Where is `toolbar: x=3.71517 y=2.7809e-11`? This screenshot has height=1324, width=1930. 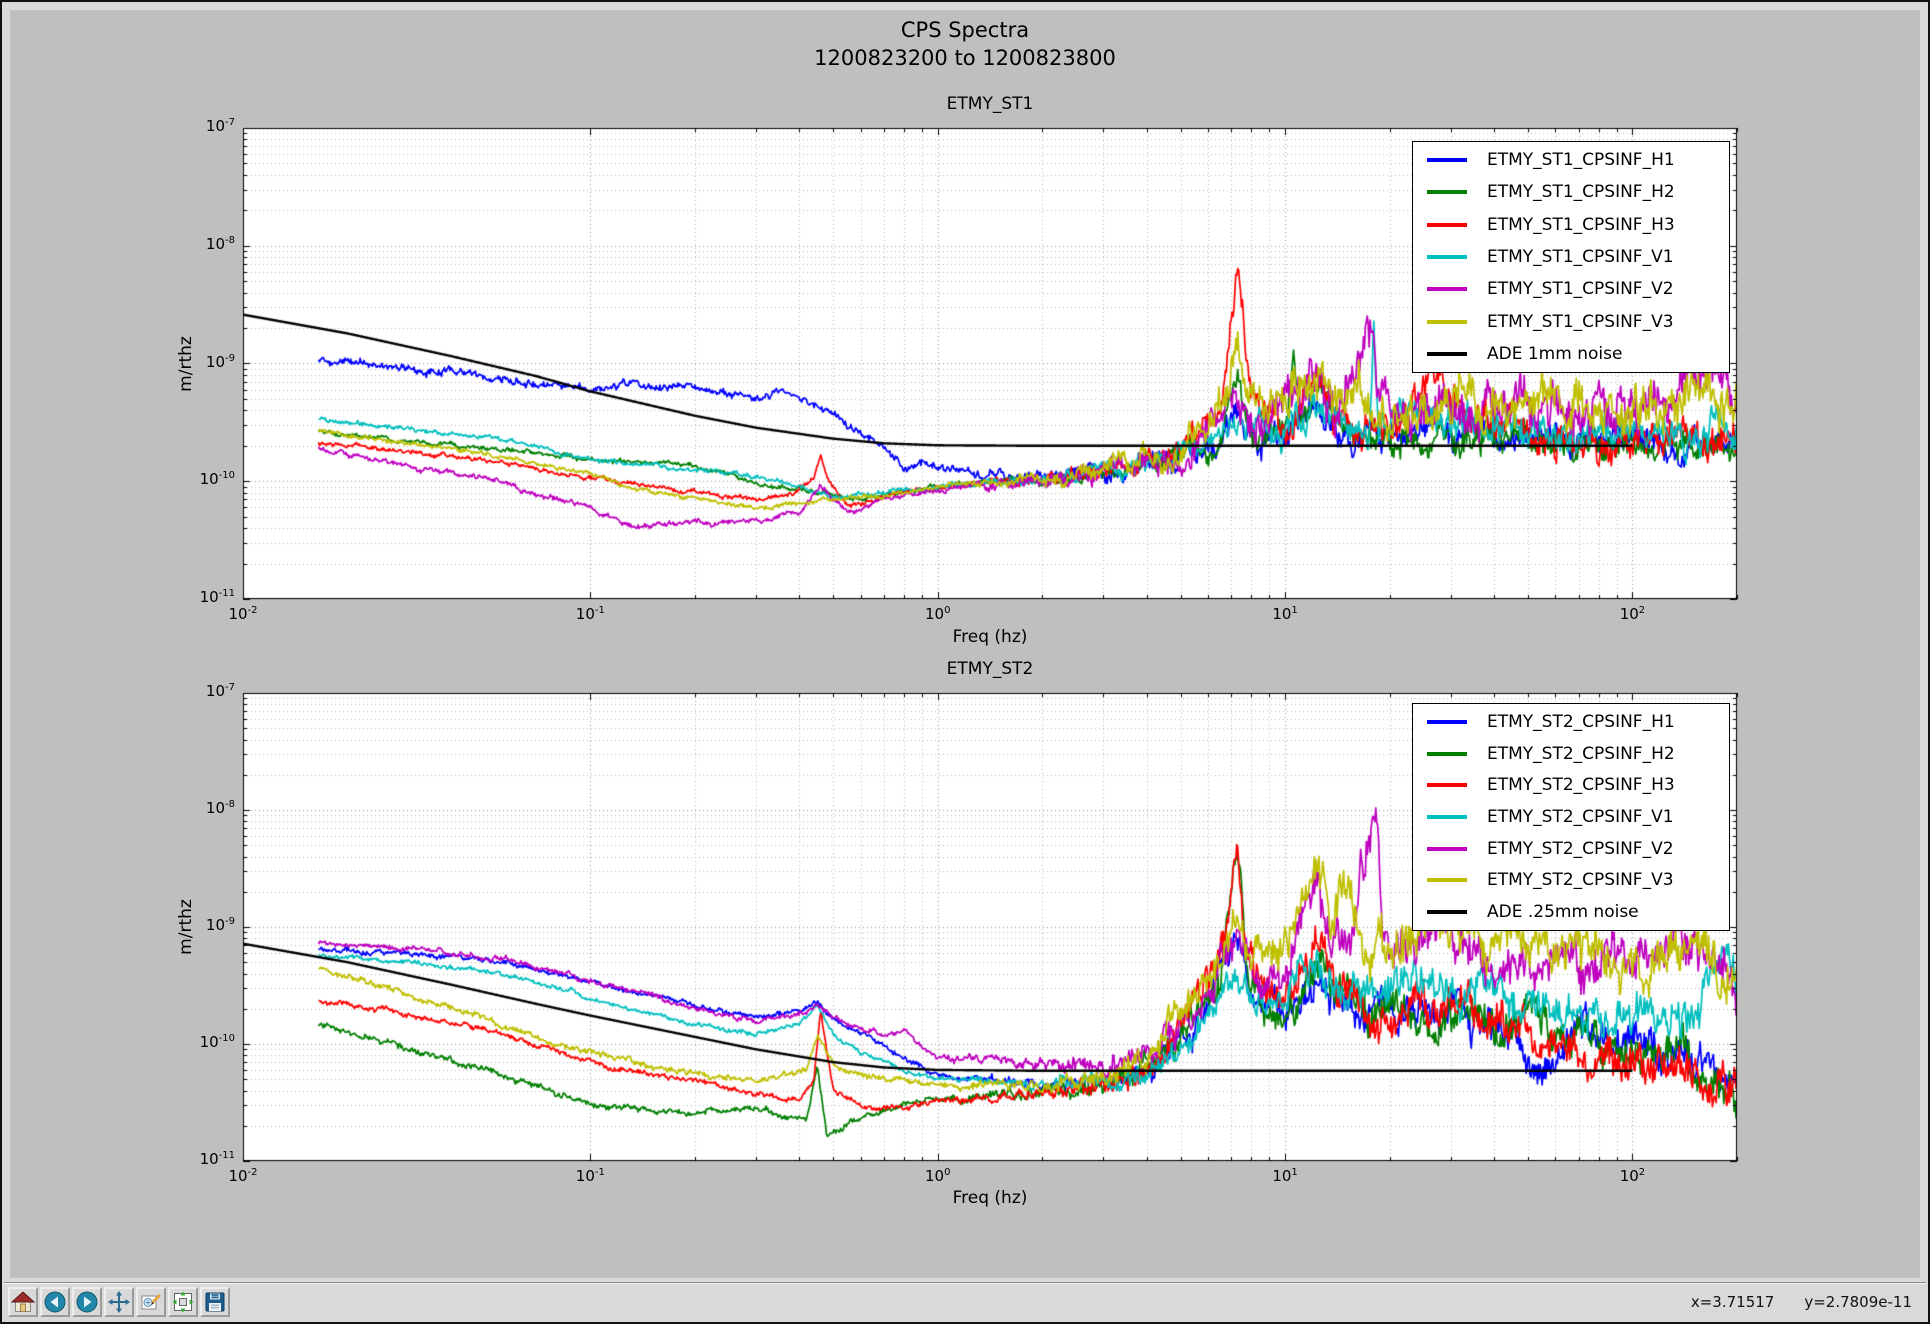
toolbar: x=3.71517 y=2.7809e-11 is located at coordinates (965, 1301).